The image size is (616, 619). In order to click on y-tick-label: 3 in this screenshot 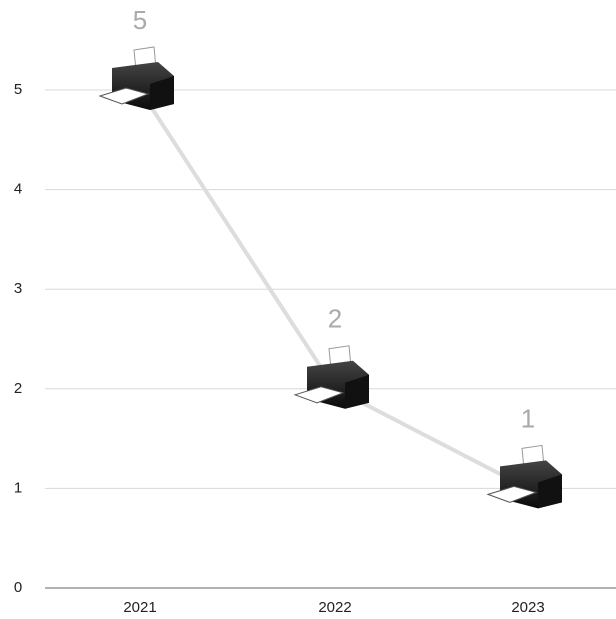, I will do `click(18, 288)`.